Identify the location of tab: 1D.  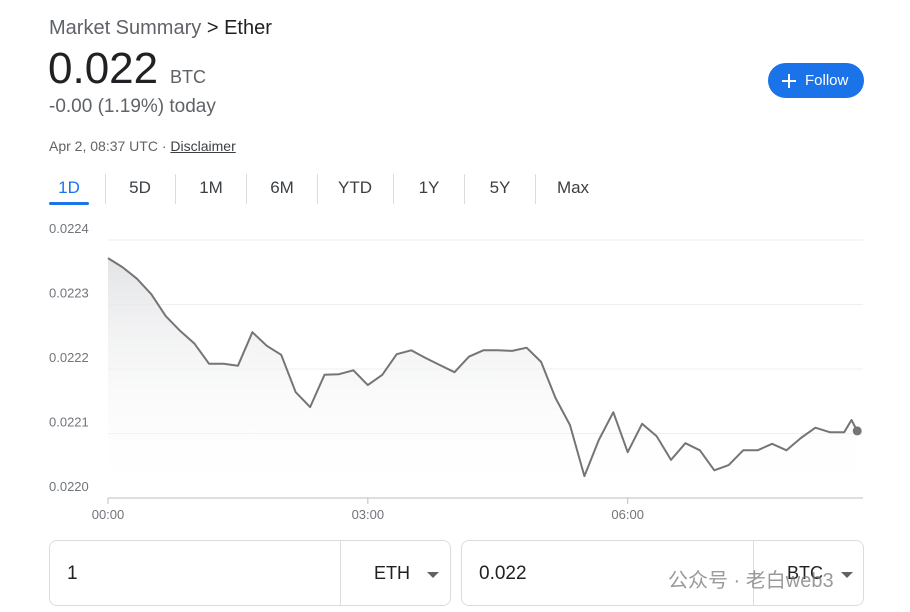
(69, 187).